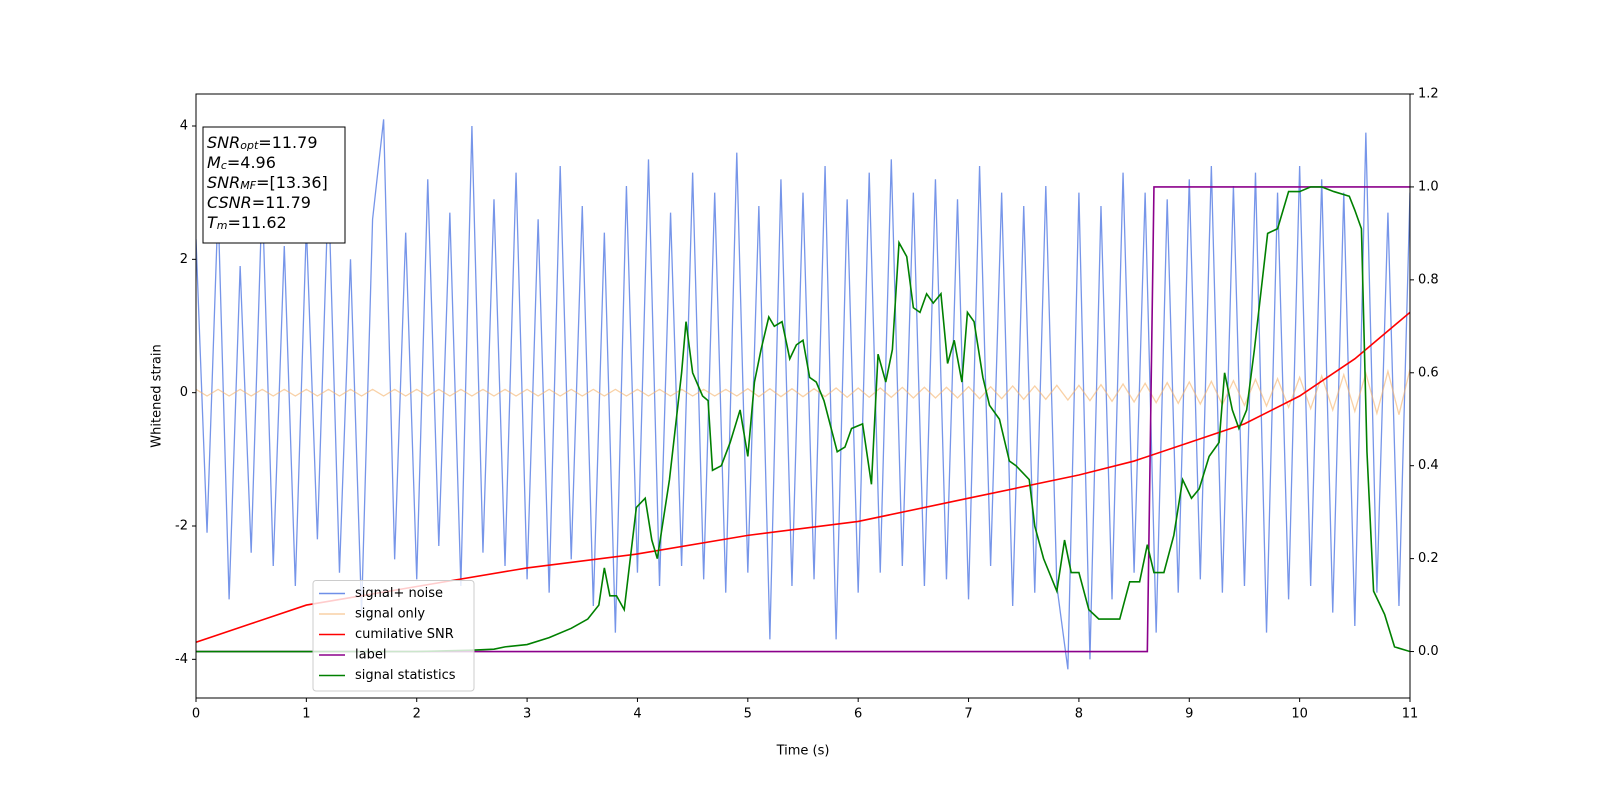 The height and width of the screenshot is (800, 1600). Describe the element at coordinates (637, 714) in the screenshot. I see `x-tick-label: 4` at that location.